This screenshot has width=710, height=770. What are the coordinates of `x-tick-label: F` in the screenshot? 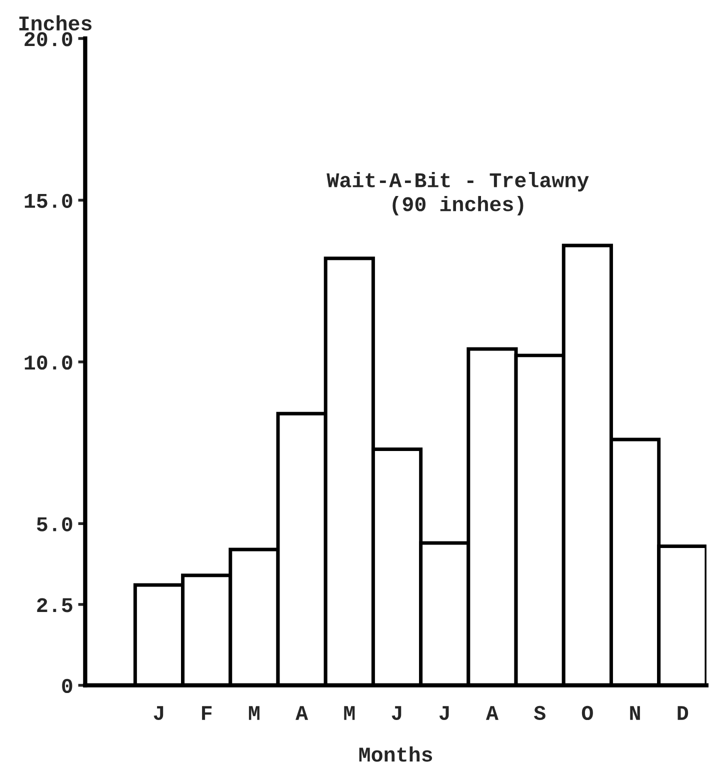 It's located at (207, 713).